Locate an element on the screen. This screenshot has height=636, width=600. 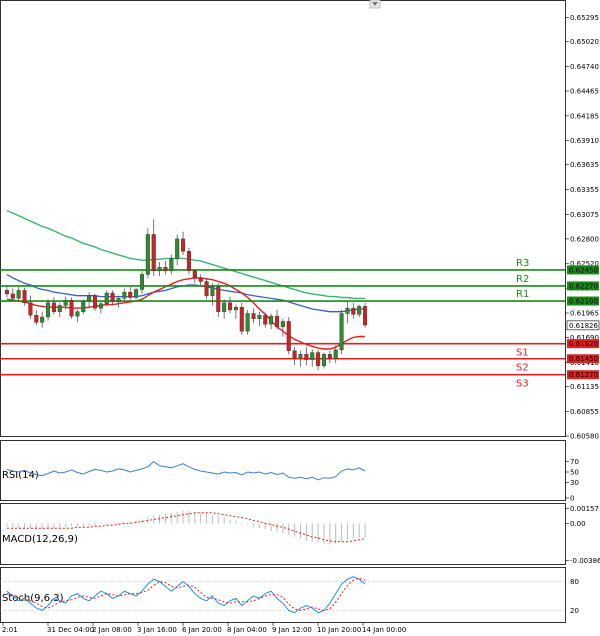
ma-fast-line is located at coordinates (186, 313).